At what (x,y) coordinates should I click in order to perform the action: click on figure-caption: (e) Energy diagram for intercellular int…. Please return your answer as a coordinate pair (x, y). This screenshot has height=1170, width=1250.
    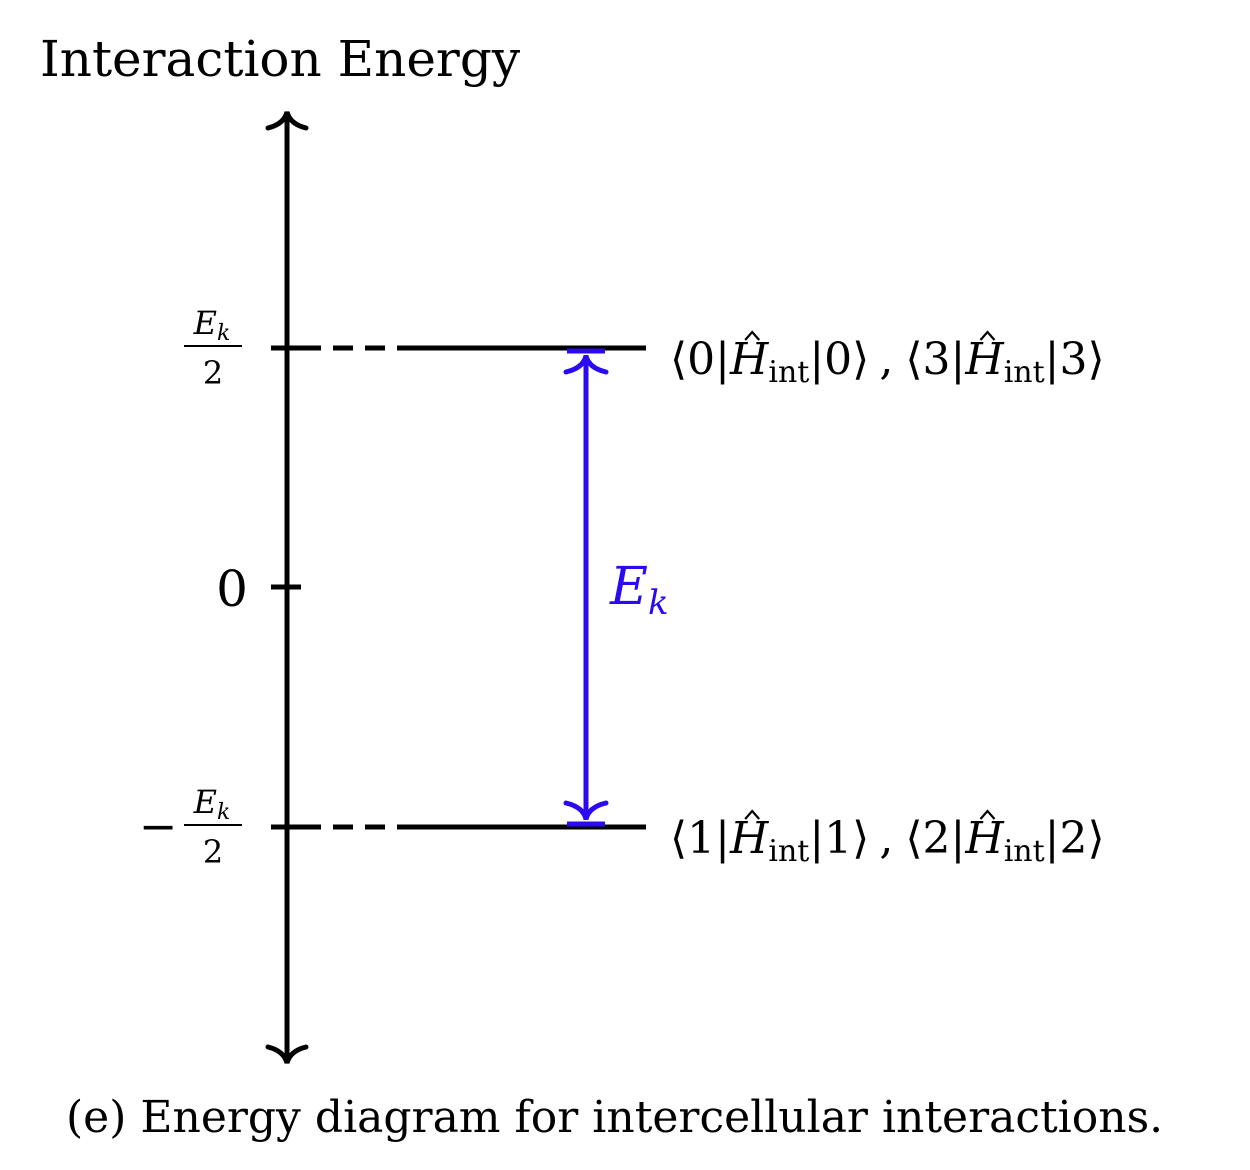
    Looking at the image, I should click on (614, 1117).